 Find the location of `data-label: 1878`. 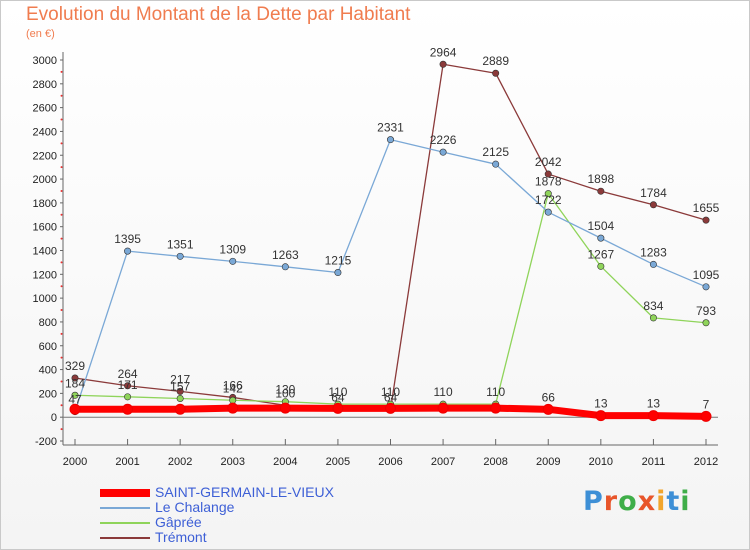

data-label: 1878 is located at coordinates (548, 182).